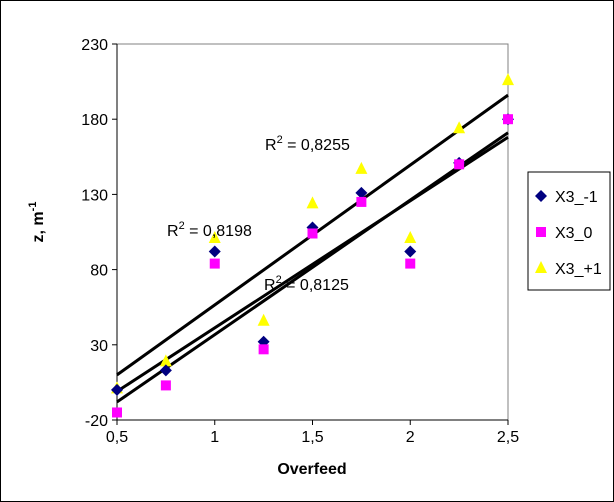  Describe the element at coordinates (306, 284) in the screenshot. I see `r-squared-label-lower: R2 = 0,8125` at that location.